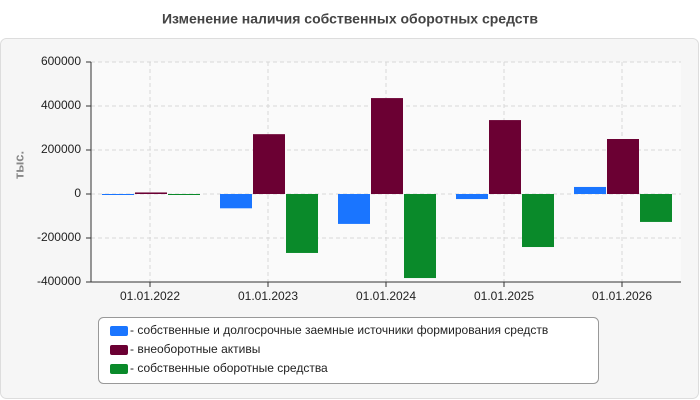 This screenshot has width=700, height=400. Describe the element at coordinates (622, 296) in the screenshot. I see `x-tick-label: 01.01.2026` at that location.